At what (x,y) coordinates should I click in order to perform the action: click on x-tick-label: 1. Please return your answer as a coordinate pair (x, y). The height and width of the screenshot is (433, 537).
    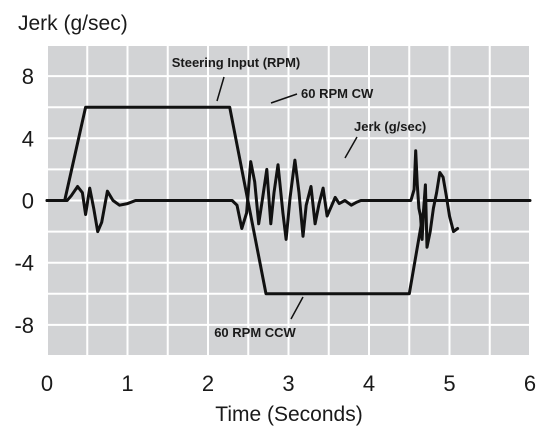
    Looking at the image, I should click on (127, 383).